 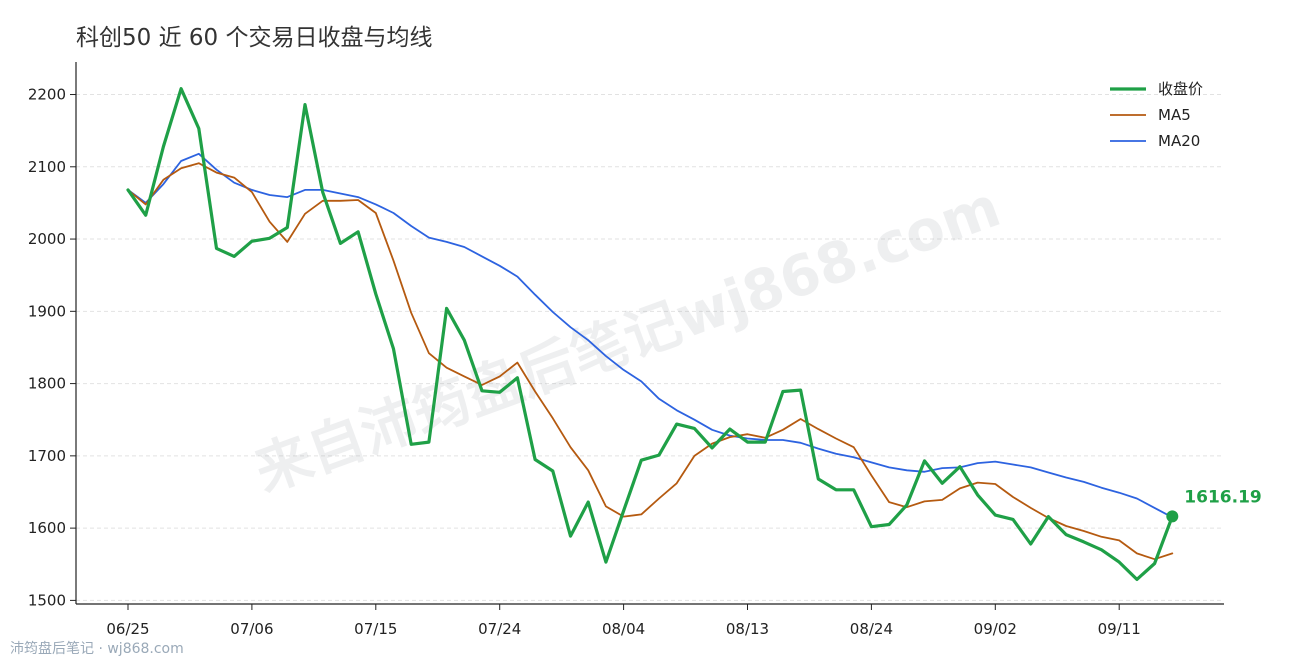 I want to click on x-tick-label: 08/04, so click(x=623, y=629).